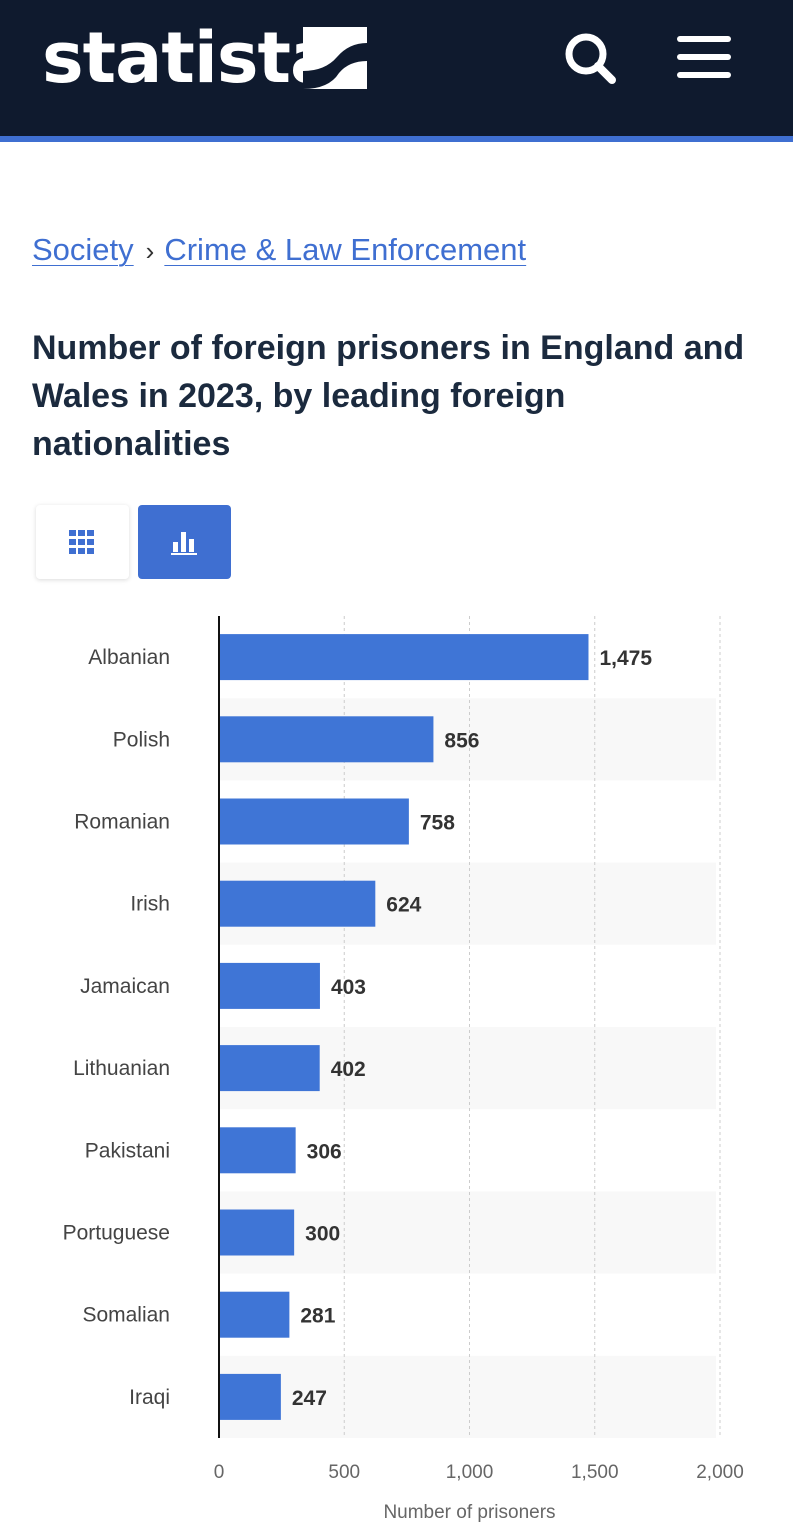 This screenshot has width=793, height=1536. I want to click on statista-logo: statista, so click(189, 58).